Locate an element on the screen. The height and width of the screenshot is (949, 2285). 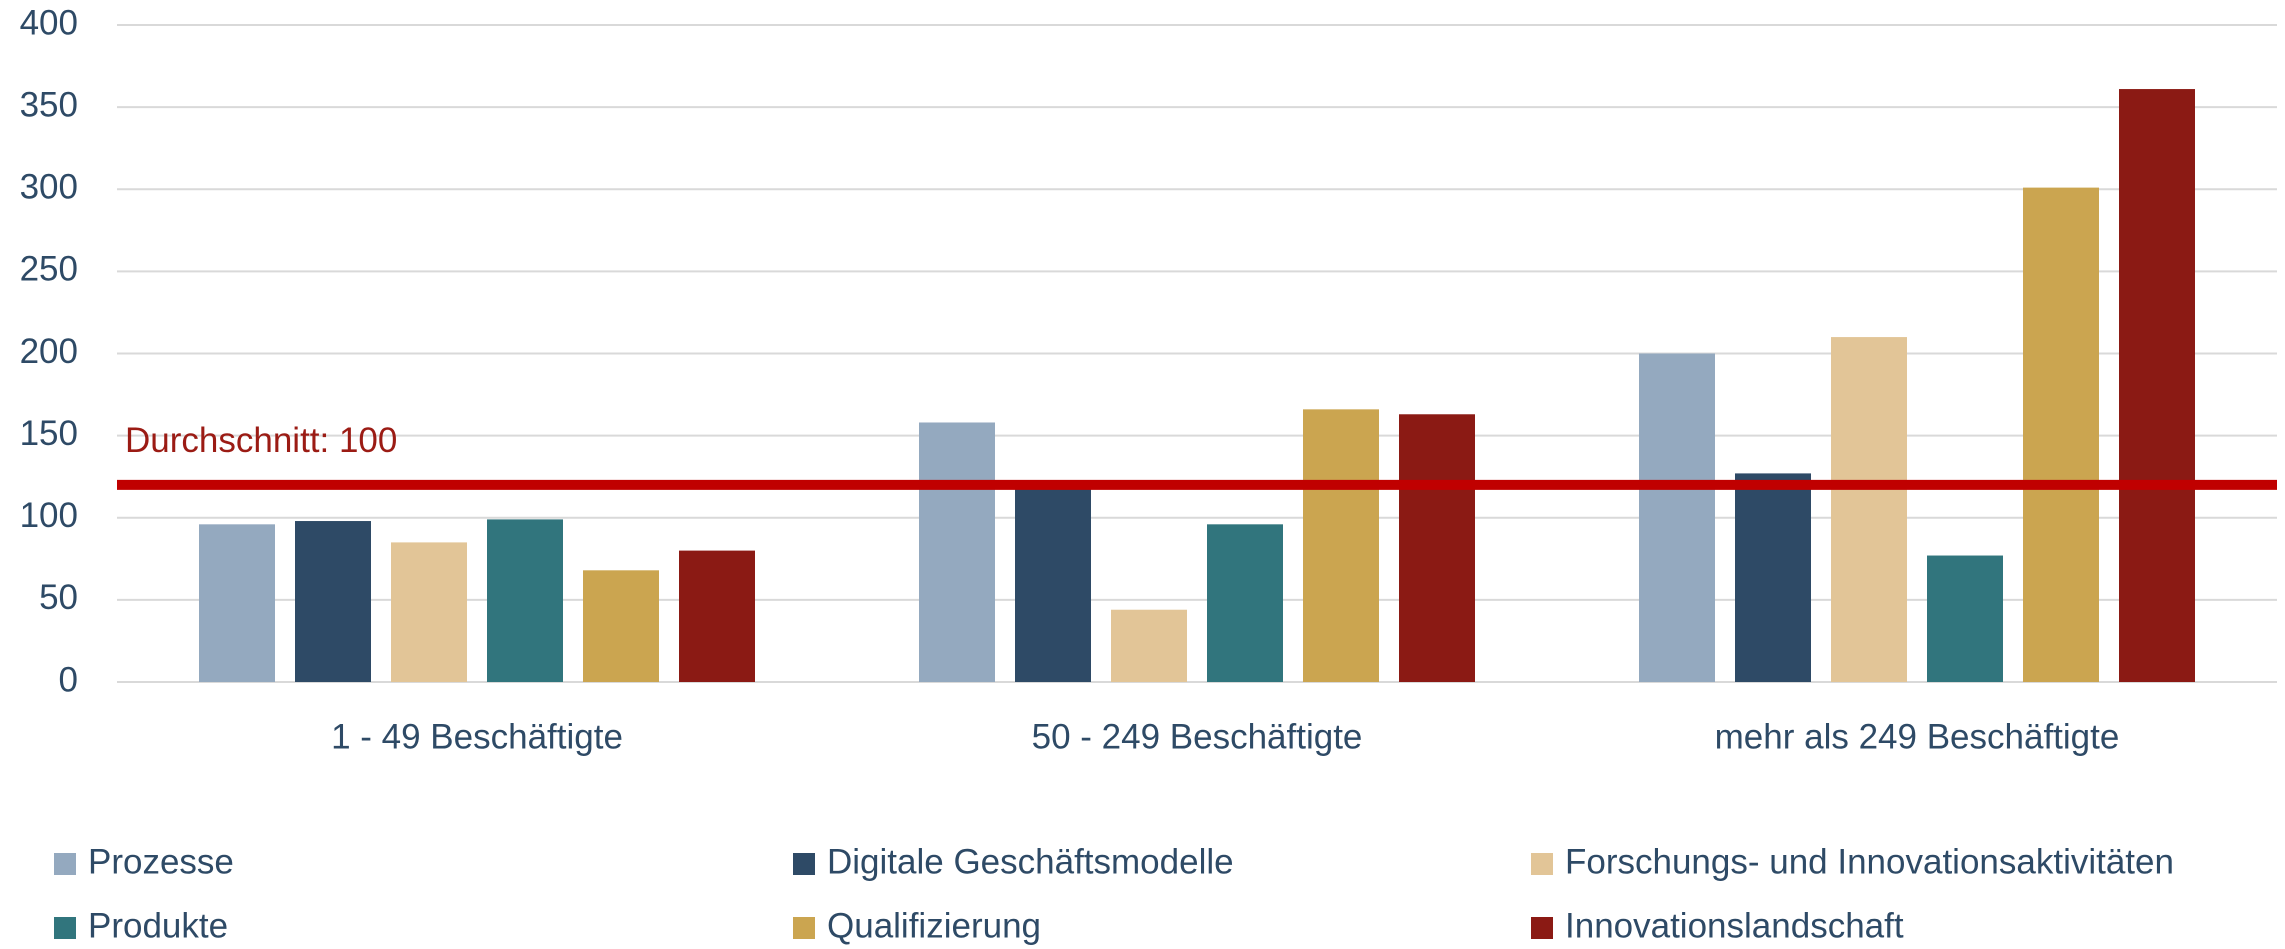
y-tick-label: 300 is located at coordinates (49, 187).